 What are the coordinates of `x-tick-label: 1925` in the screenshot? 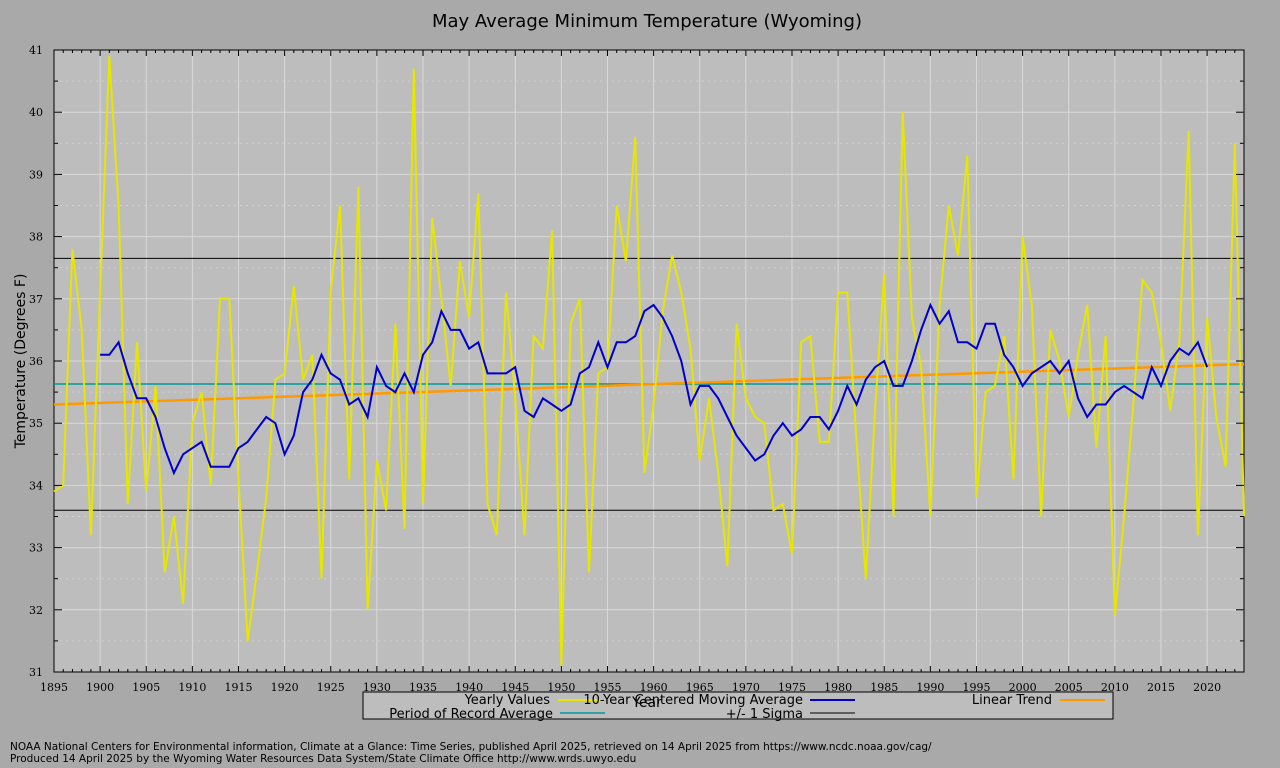 It's located at (331, 687).